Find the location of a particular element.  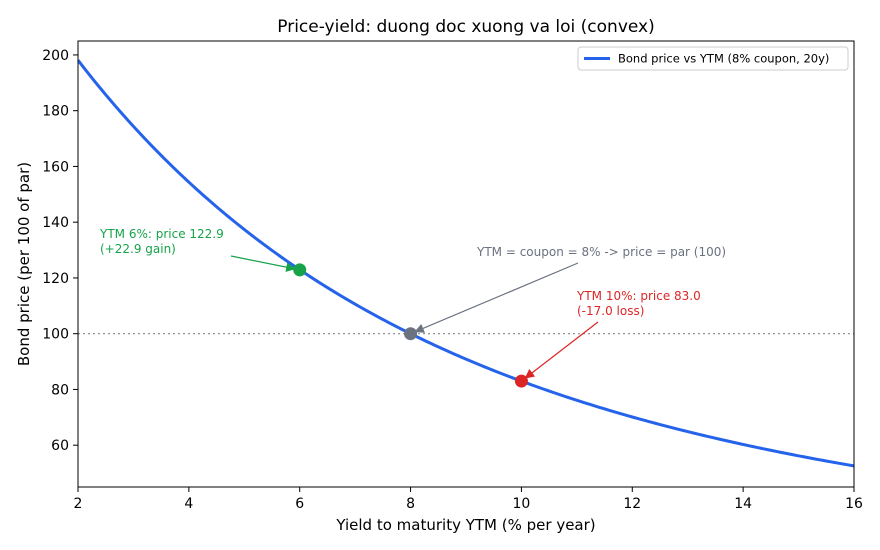

legend: Bond price vs YTM (8% coupon, 20y) is located at coordinates (713, 58).